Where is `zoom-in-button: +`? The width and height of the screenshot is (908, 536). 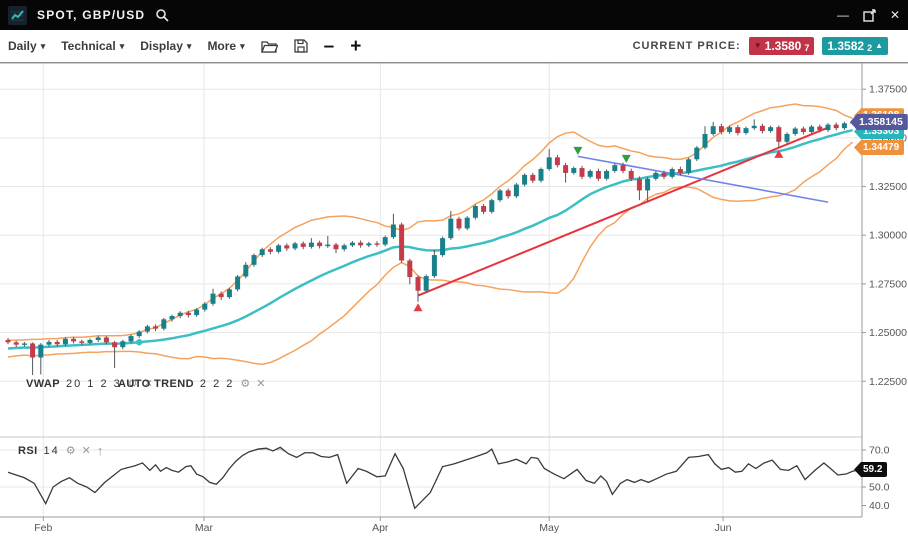 zoom-in-button: + is located at coordinates (356, 46).